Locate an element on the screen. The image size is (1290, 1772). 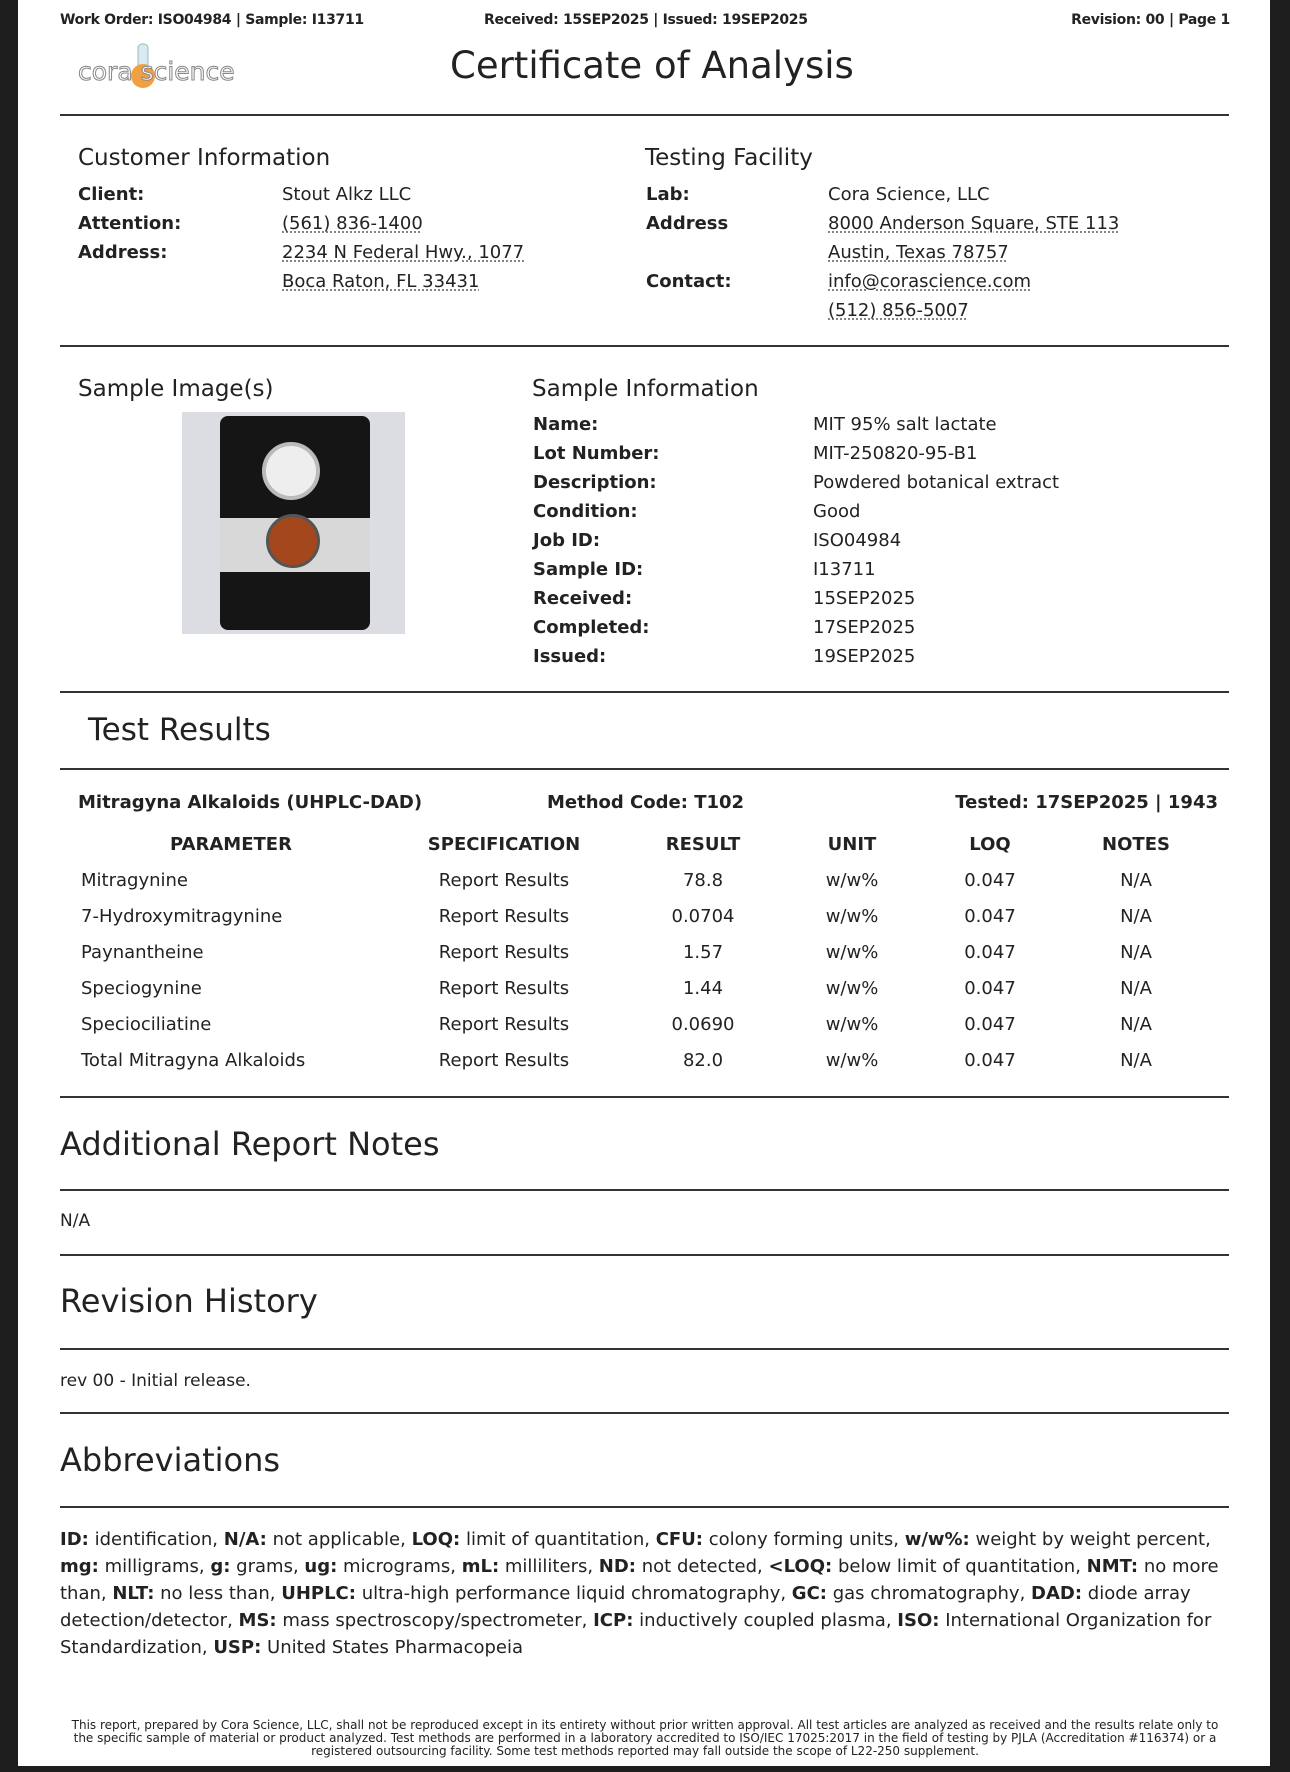
abbreviation-term: mL: is located at coordinates (480, 1566).